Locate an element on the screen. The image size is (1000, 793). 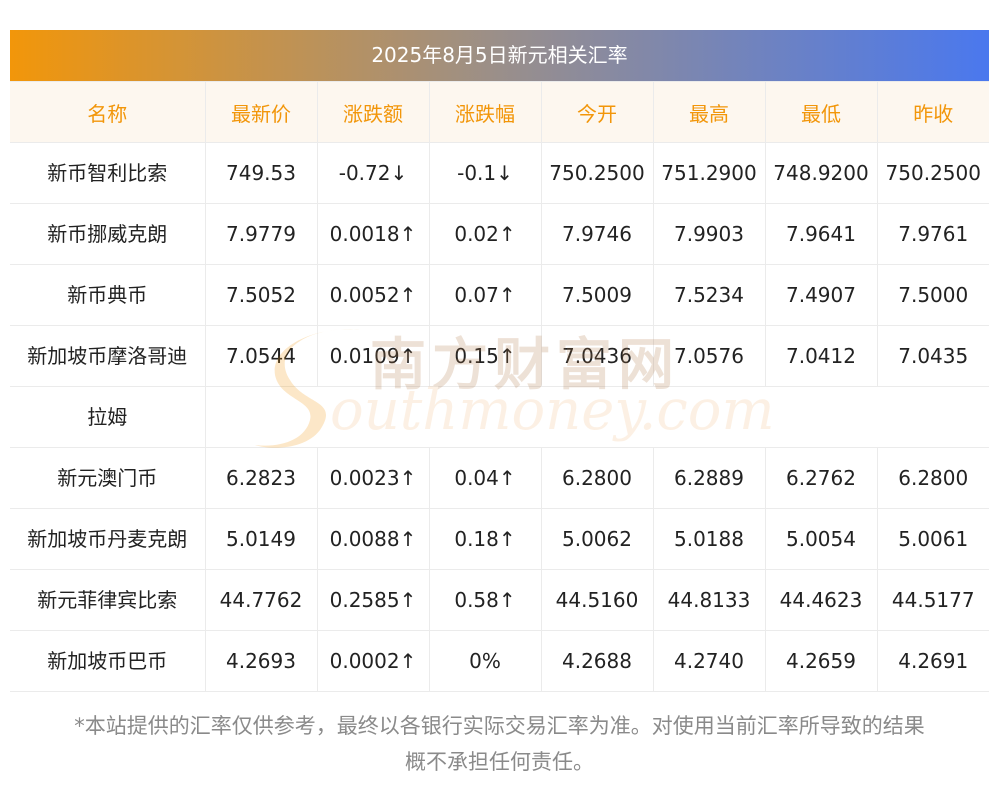
currency-pair-name: 新加坡币丹麦克朗 is located at coordinates (108, 539).